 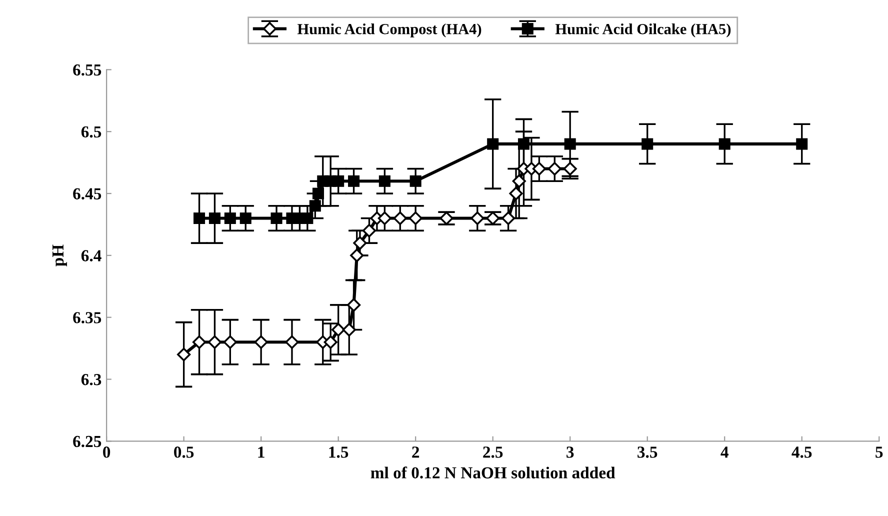 What do you see at coordinates (87, 442) in the screenshot?
I see `y-tick-label: 6.25` at bounding box center [87, 442].